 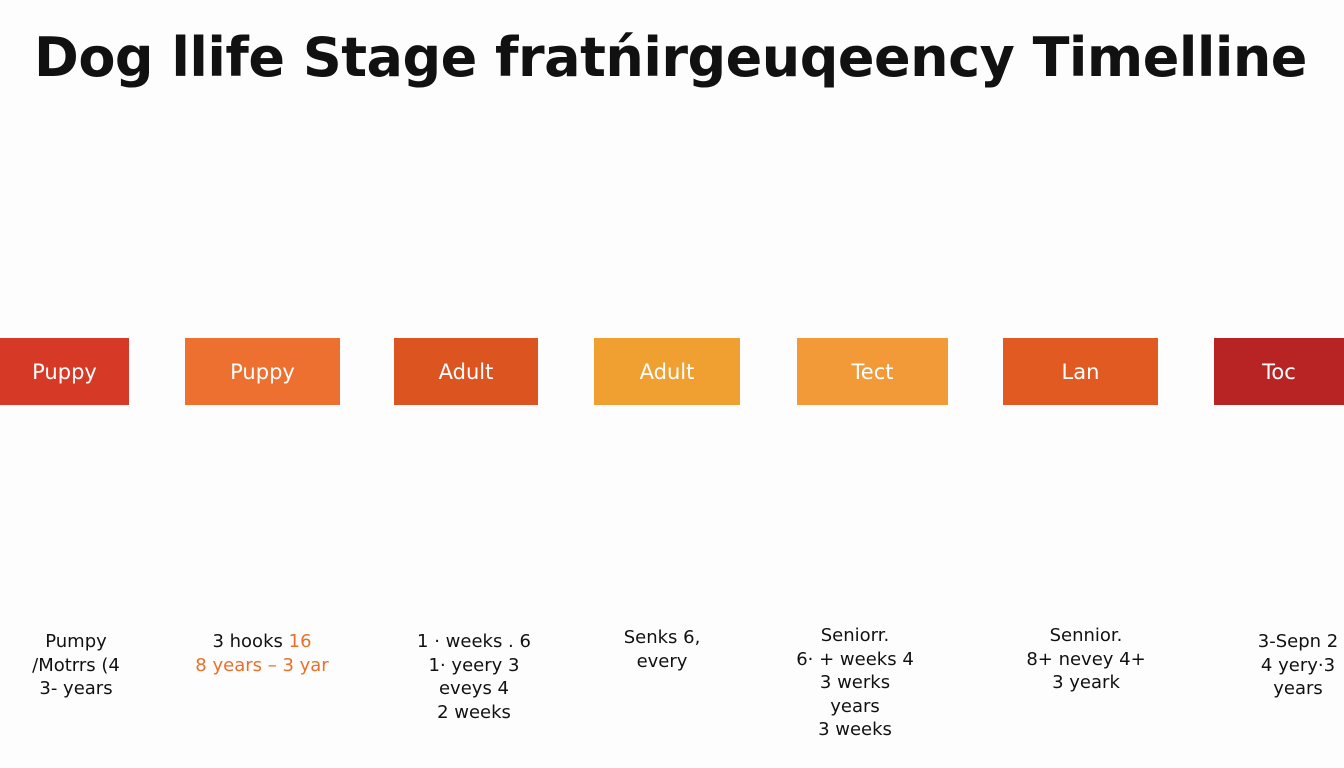 What do you see at coordinates (1086, 682) in the screenshot?
I see `caption-line: 3 yeark` at bounding box center [1086, 682].